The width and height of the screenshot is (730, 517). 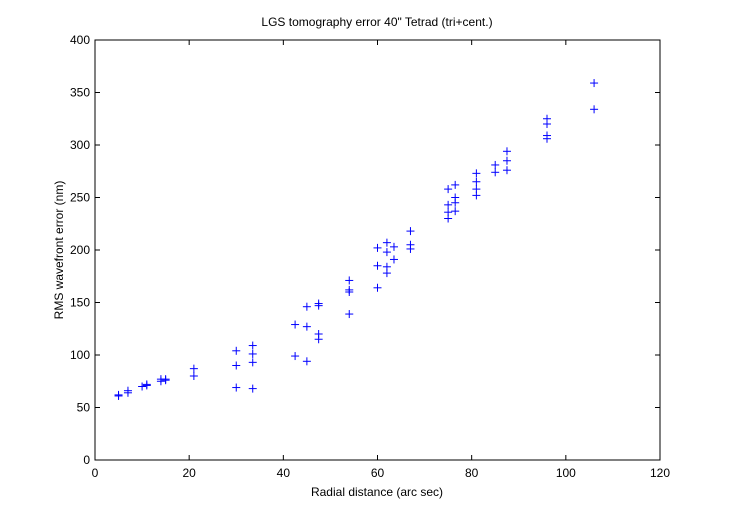 What do you see at coordinates (378, 473) in the screenshot?
I see `x-tick-label: 60` at bounding box center [378, 473].